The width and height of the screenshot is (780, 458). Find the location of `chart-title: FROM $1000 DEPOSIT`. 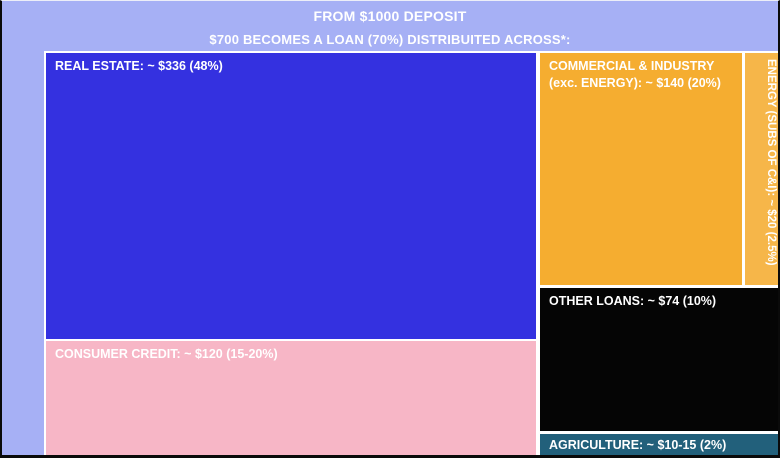

chart-title: FROM $1000 DEPOSIT is located at coordinates (390, 16).